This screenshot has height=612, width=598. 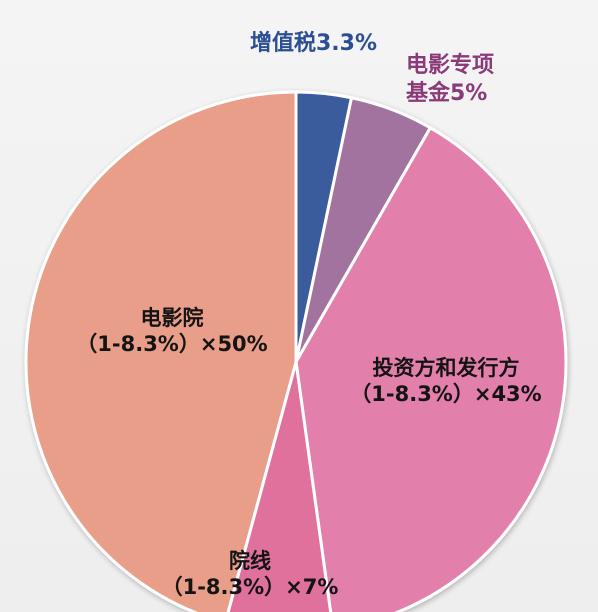 I want to click on slice-label-investor-distributor-line-1: 投资方和发行方, so click(x=446, y=368).